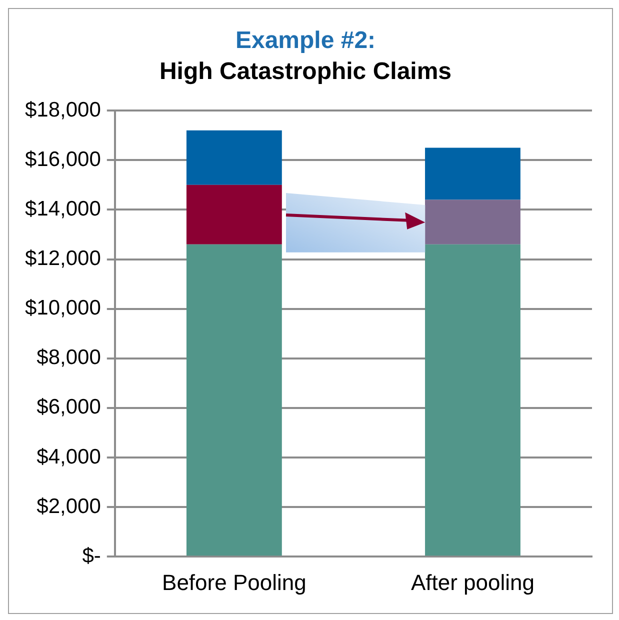 The width and height of the screenshot is (619, 620). What do you see at coordinates (62, 258) in the screenshot?
I see `y-tick-label: $12,000` at bounding box center [62, 258].